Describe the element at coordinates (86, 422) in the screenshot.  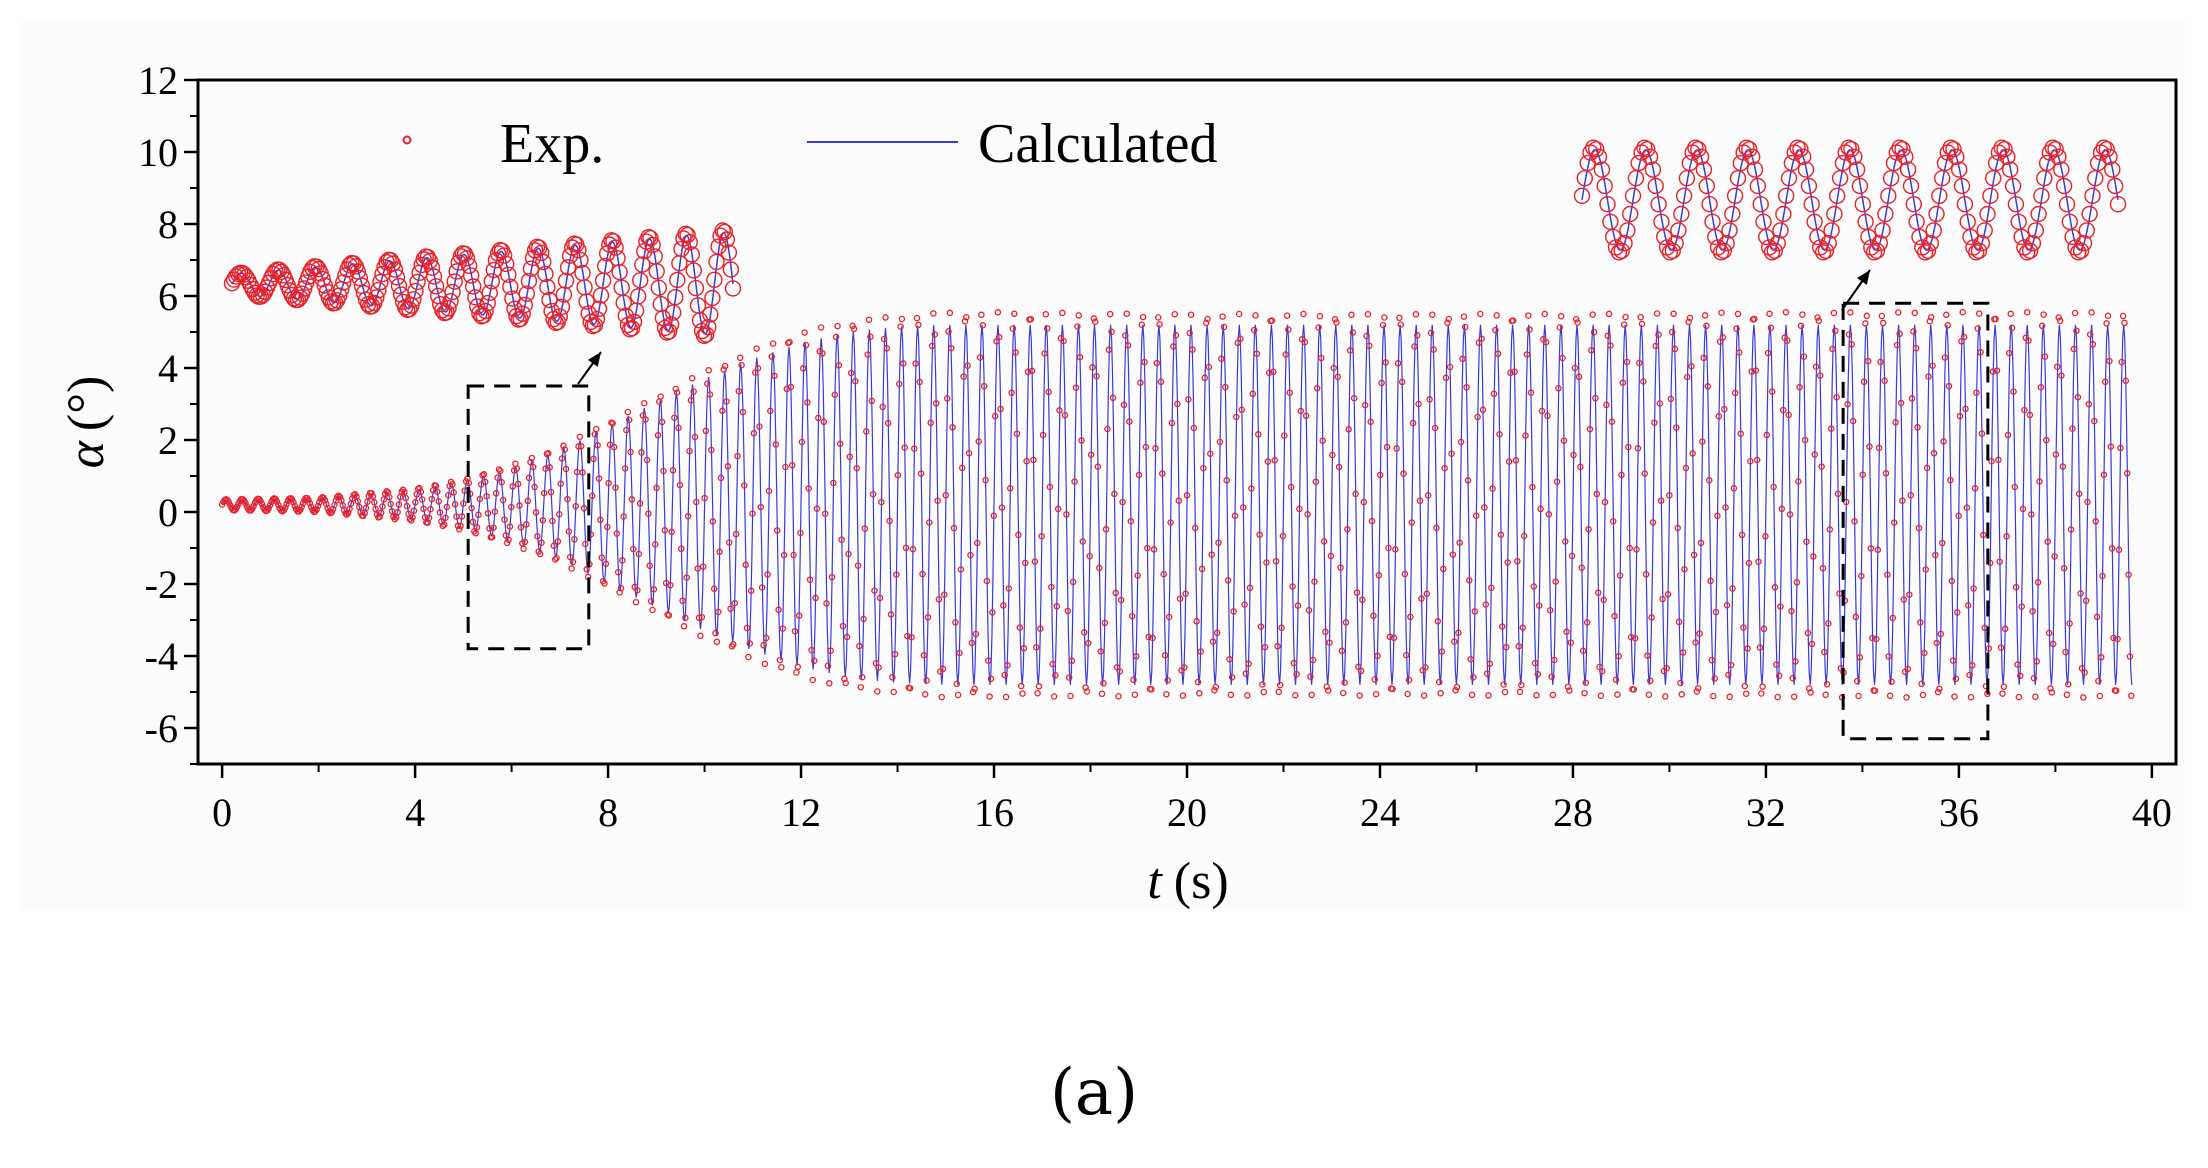
I see `y-axis-title: α(°)` at that location.